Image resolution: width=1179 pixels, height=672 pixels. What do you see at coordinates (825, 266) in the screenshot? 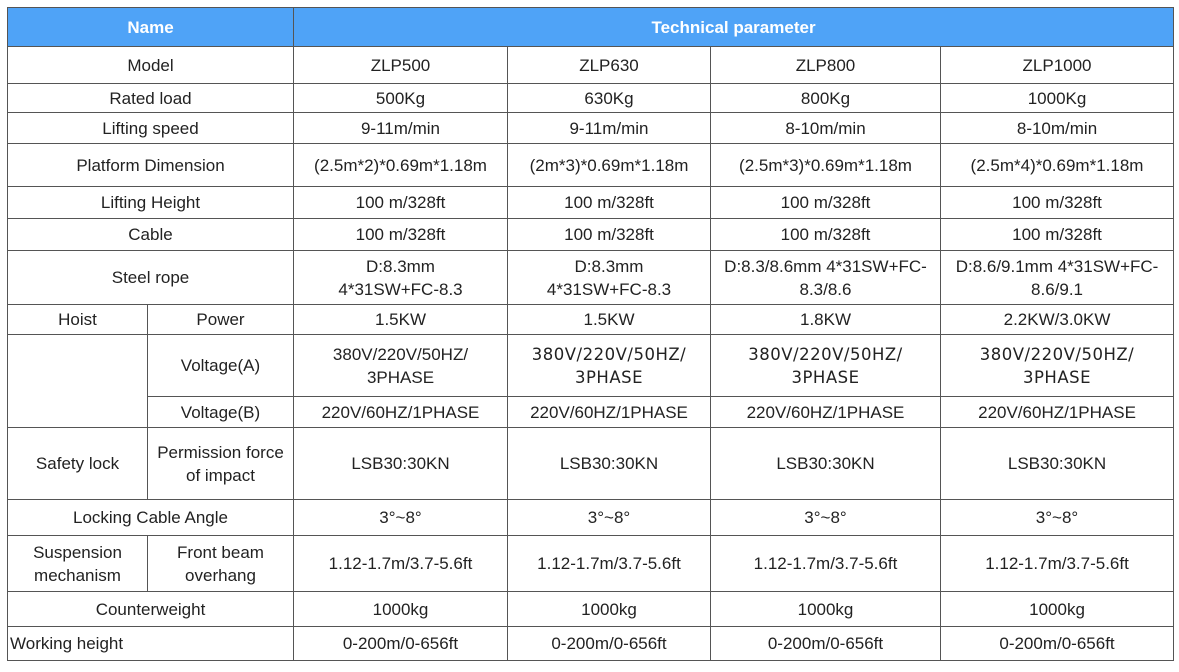
I see `cell-line: D:8.3/8.6mm 4*31SW+FC-` at bounding box center [825, 266].